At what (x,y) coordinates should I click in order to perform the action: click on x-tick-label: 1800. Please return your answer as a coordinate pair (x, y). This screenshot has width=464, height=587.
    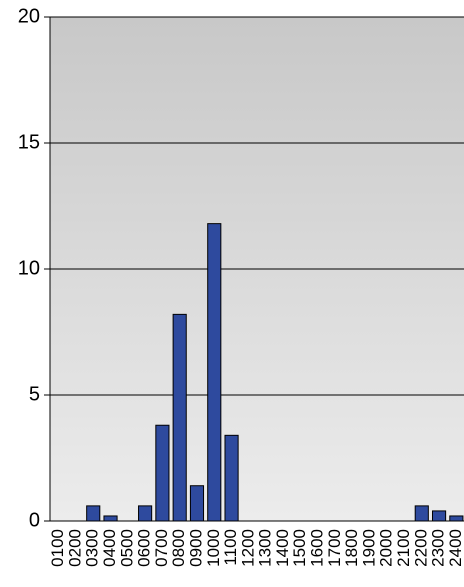
    Looking at the image, I should click on (351, 548).